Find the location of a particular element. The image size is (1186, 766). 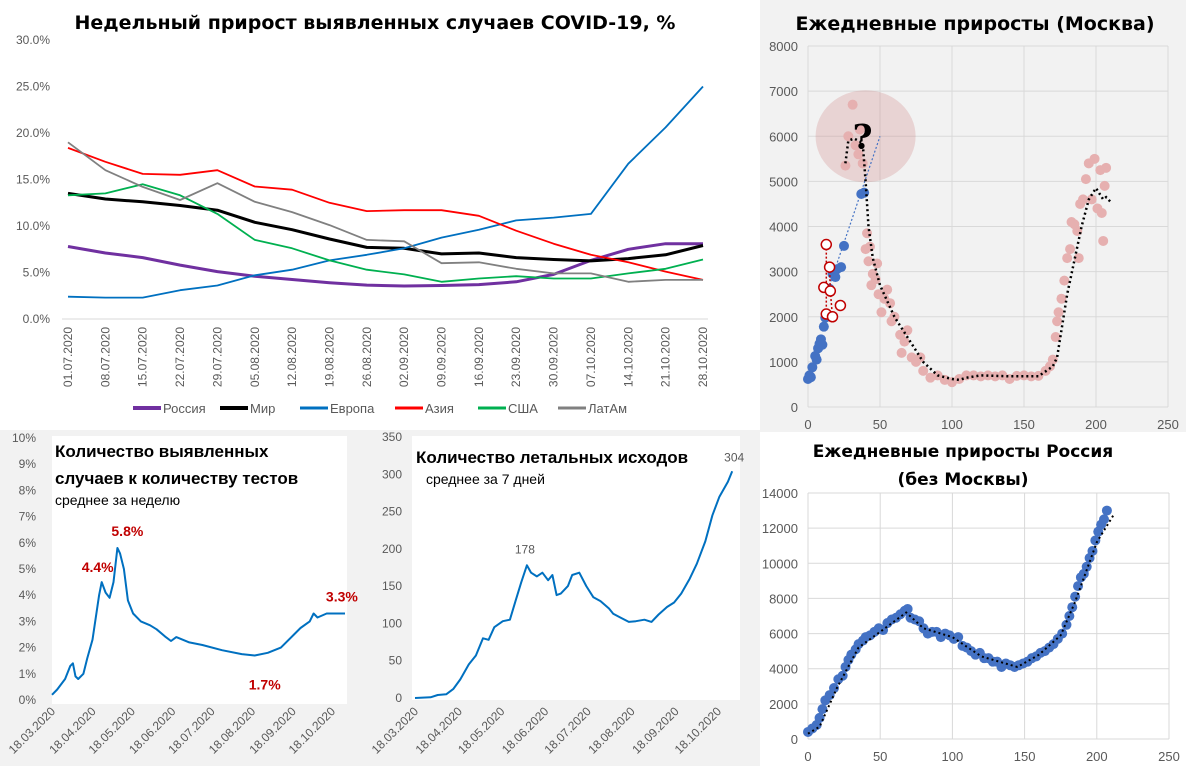

chart4-y-tick: 350 is located at coordinates (392, 437).